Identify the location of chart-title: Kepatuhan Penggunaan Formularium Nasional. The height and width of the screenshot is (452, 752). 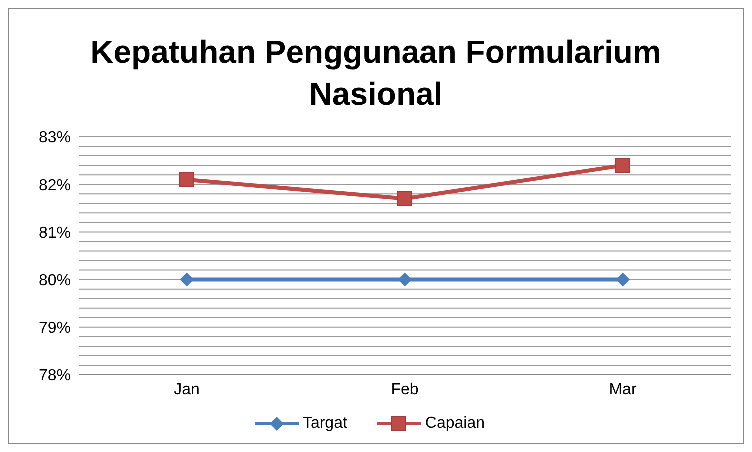
(376, 73).